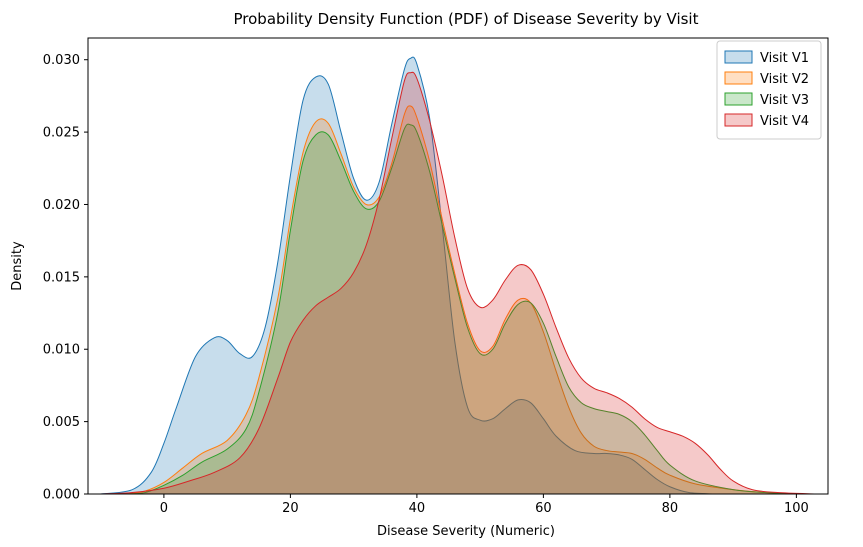  Describe the element at coordinates (61, 60) in the screenshot. I see `y-tick-label: 0.030` at that location.